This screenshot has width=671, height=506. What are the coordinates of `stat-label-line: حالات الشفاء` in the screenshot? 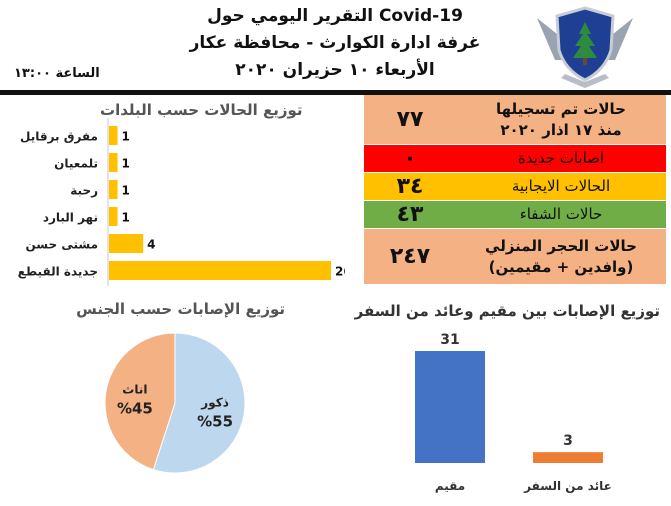 It's located at (561, 214).